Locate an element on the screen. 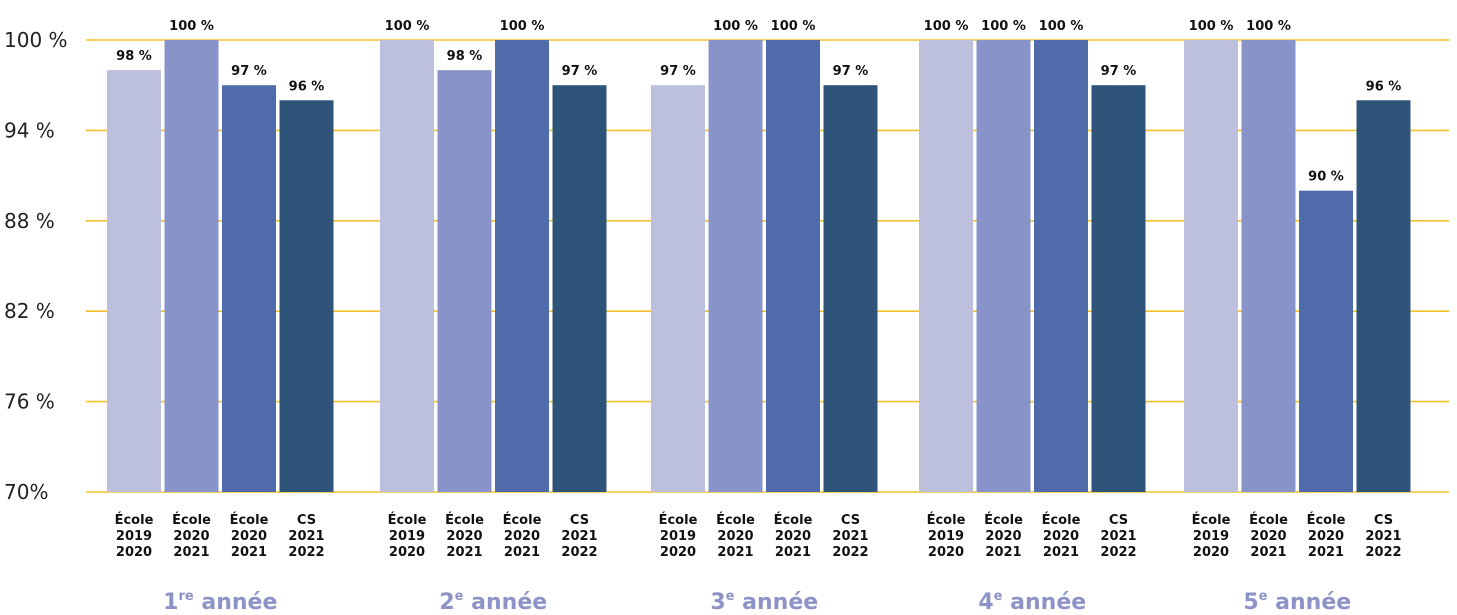 Image resolution: width=1457 pixels, height=615 pixels. category-number: 4 is located at coordinates (985, 602).